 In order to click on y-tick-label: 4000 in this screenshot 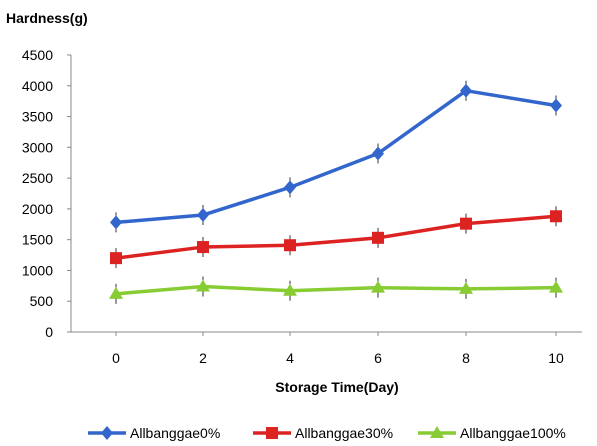, I will do `click(37, 86)`.